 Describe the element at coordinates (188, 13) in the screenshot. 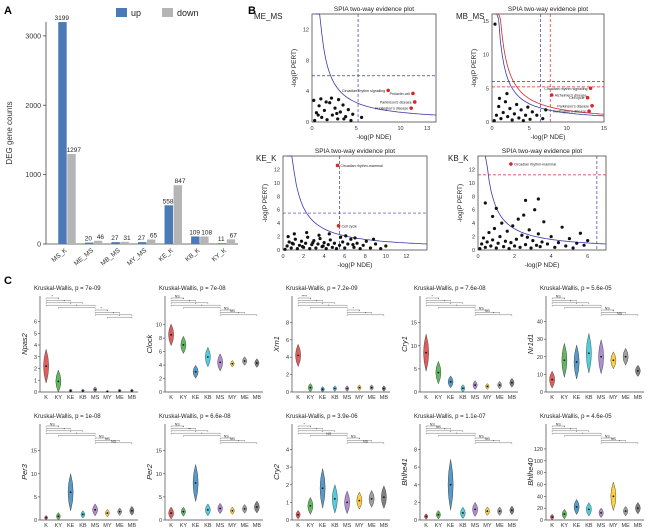

I see `a-legend-label-down: down` at that location.